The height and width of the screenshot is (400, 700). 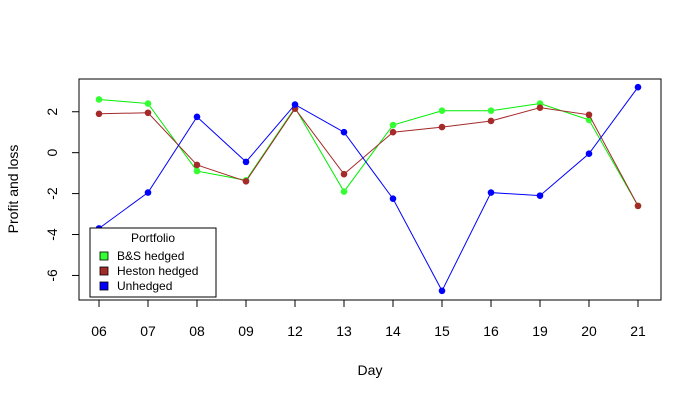 What do you see at coordinates (638, 331) in the screenshot?
I see `x-tick-label: 21` at bounding box center [638, 331].